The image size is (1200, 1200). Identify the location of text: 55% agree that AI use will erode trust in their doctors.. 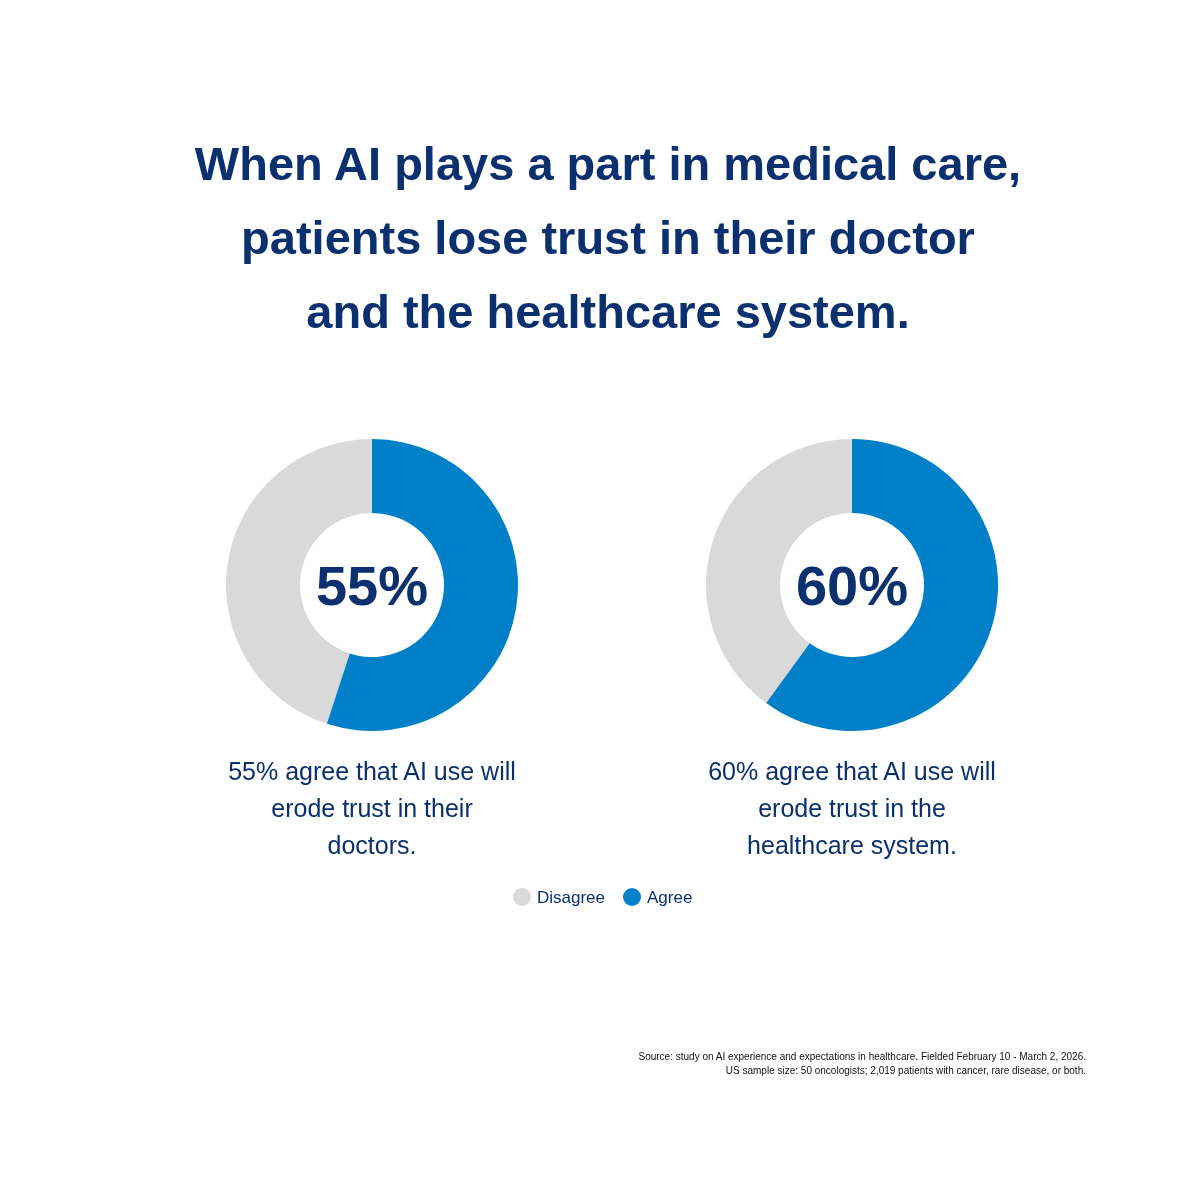
(372, 808).